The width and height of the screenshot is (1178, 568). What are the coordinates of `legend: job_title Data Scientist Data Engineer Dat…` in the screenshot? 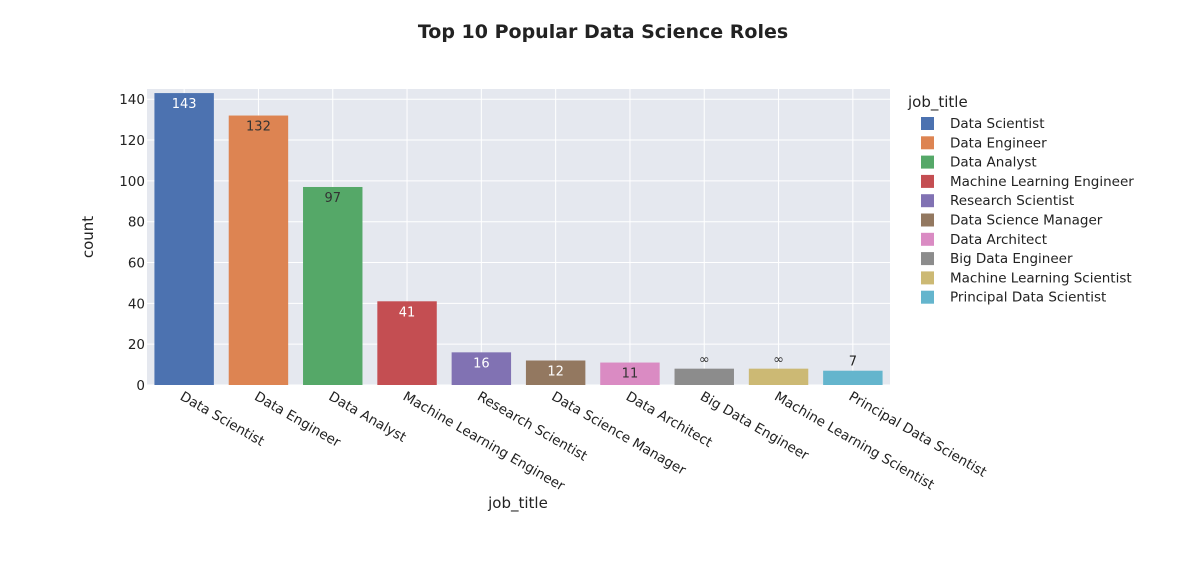 It's located at (1020, 199).